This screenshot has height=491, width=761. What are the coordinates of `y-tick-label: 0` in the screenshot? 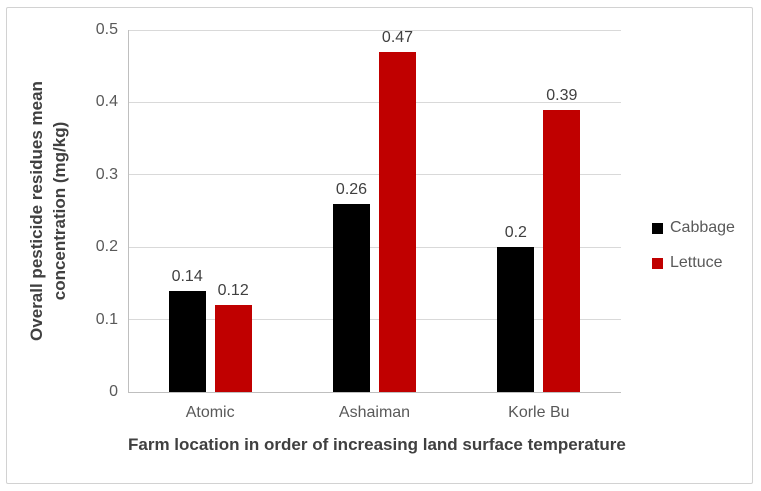 It's located at (113, 391).